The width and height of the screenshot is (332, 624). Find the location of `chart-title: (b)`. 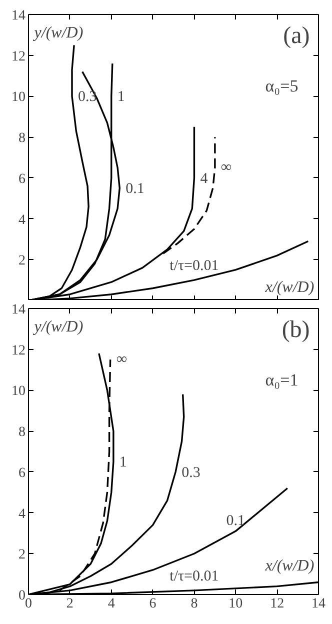

chart-title: (b) is located at coordinates (296, 330).